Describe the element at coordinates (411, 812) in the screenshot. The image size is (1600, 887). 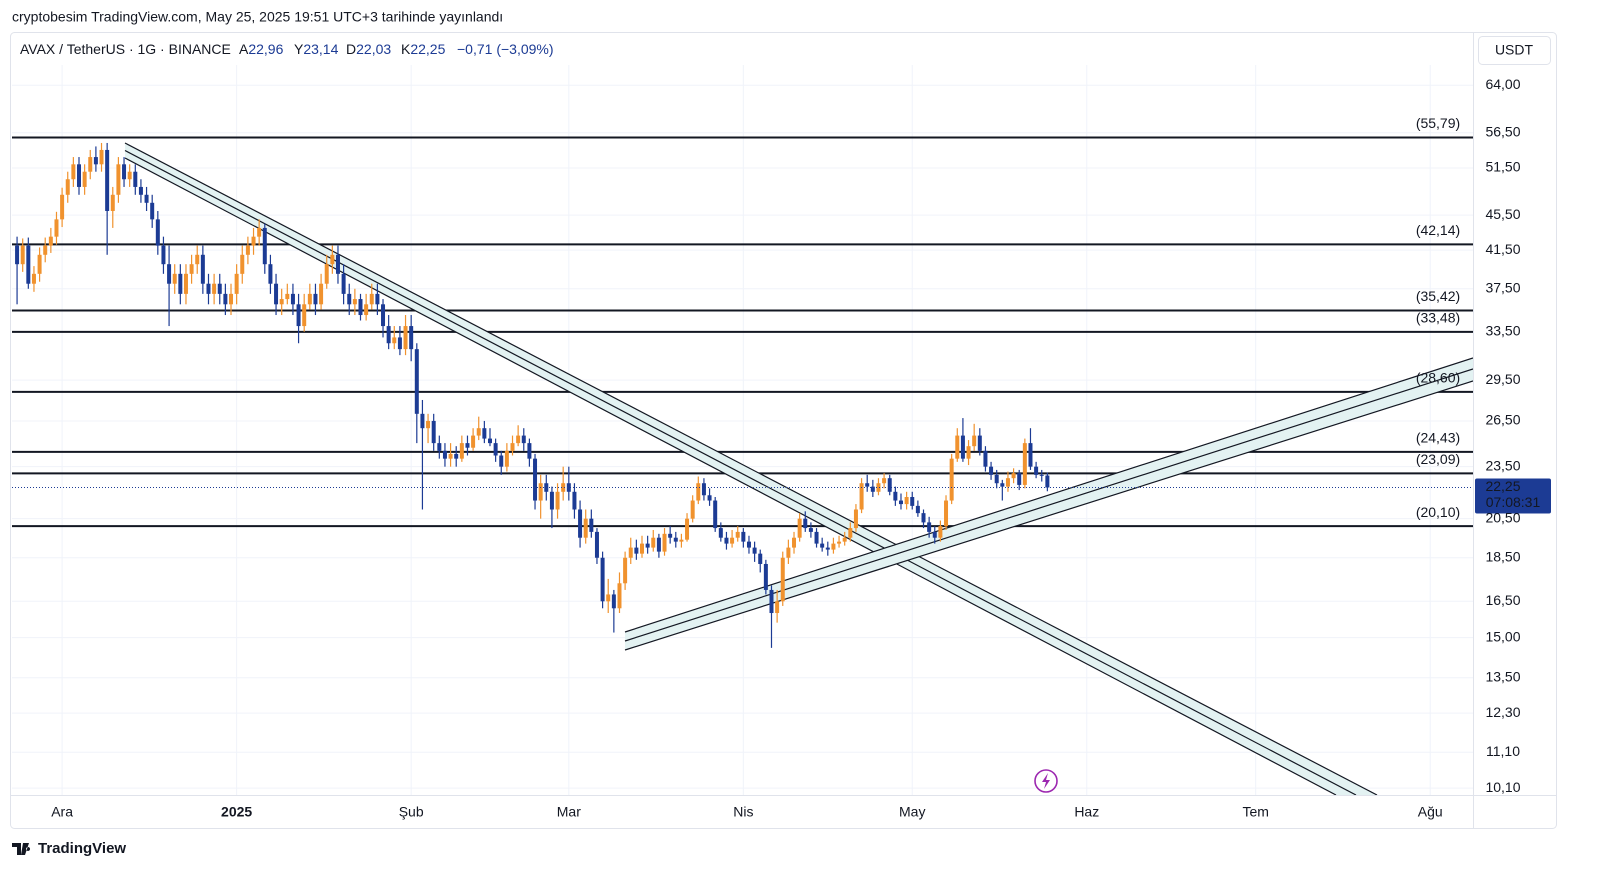
I see `x-tick-label: Şub` at that location.